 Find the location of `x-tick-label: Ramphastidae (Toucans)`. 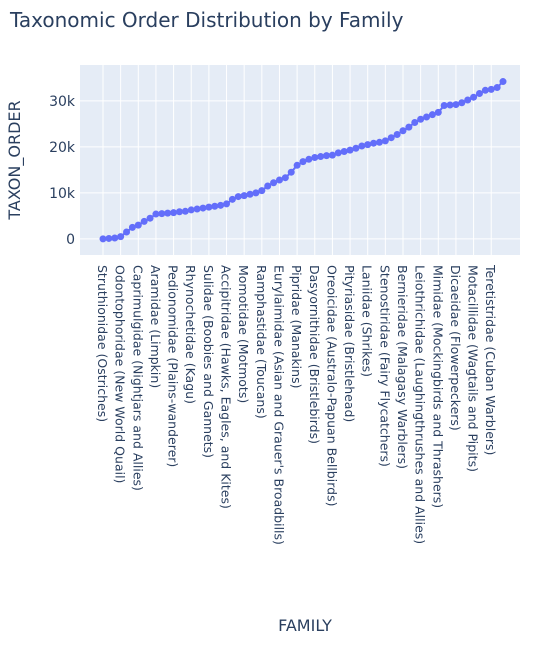

x-tick-label: Ramphastidae (Toucans) is located at coordinates (261, 342).